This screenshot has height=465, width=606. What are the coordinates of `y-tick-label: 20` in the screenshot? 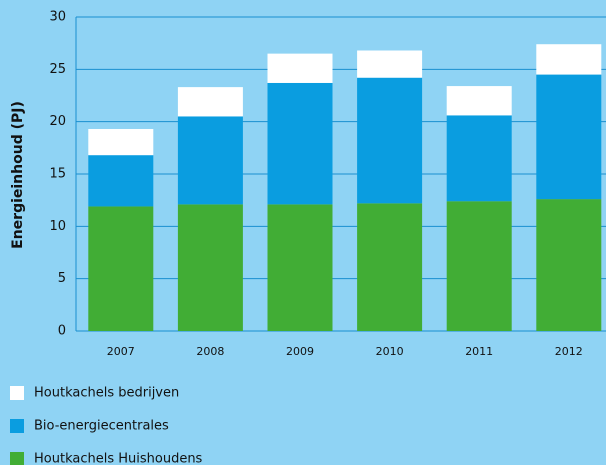 It's located at (57, 121).